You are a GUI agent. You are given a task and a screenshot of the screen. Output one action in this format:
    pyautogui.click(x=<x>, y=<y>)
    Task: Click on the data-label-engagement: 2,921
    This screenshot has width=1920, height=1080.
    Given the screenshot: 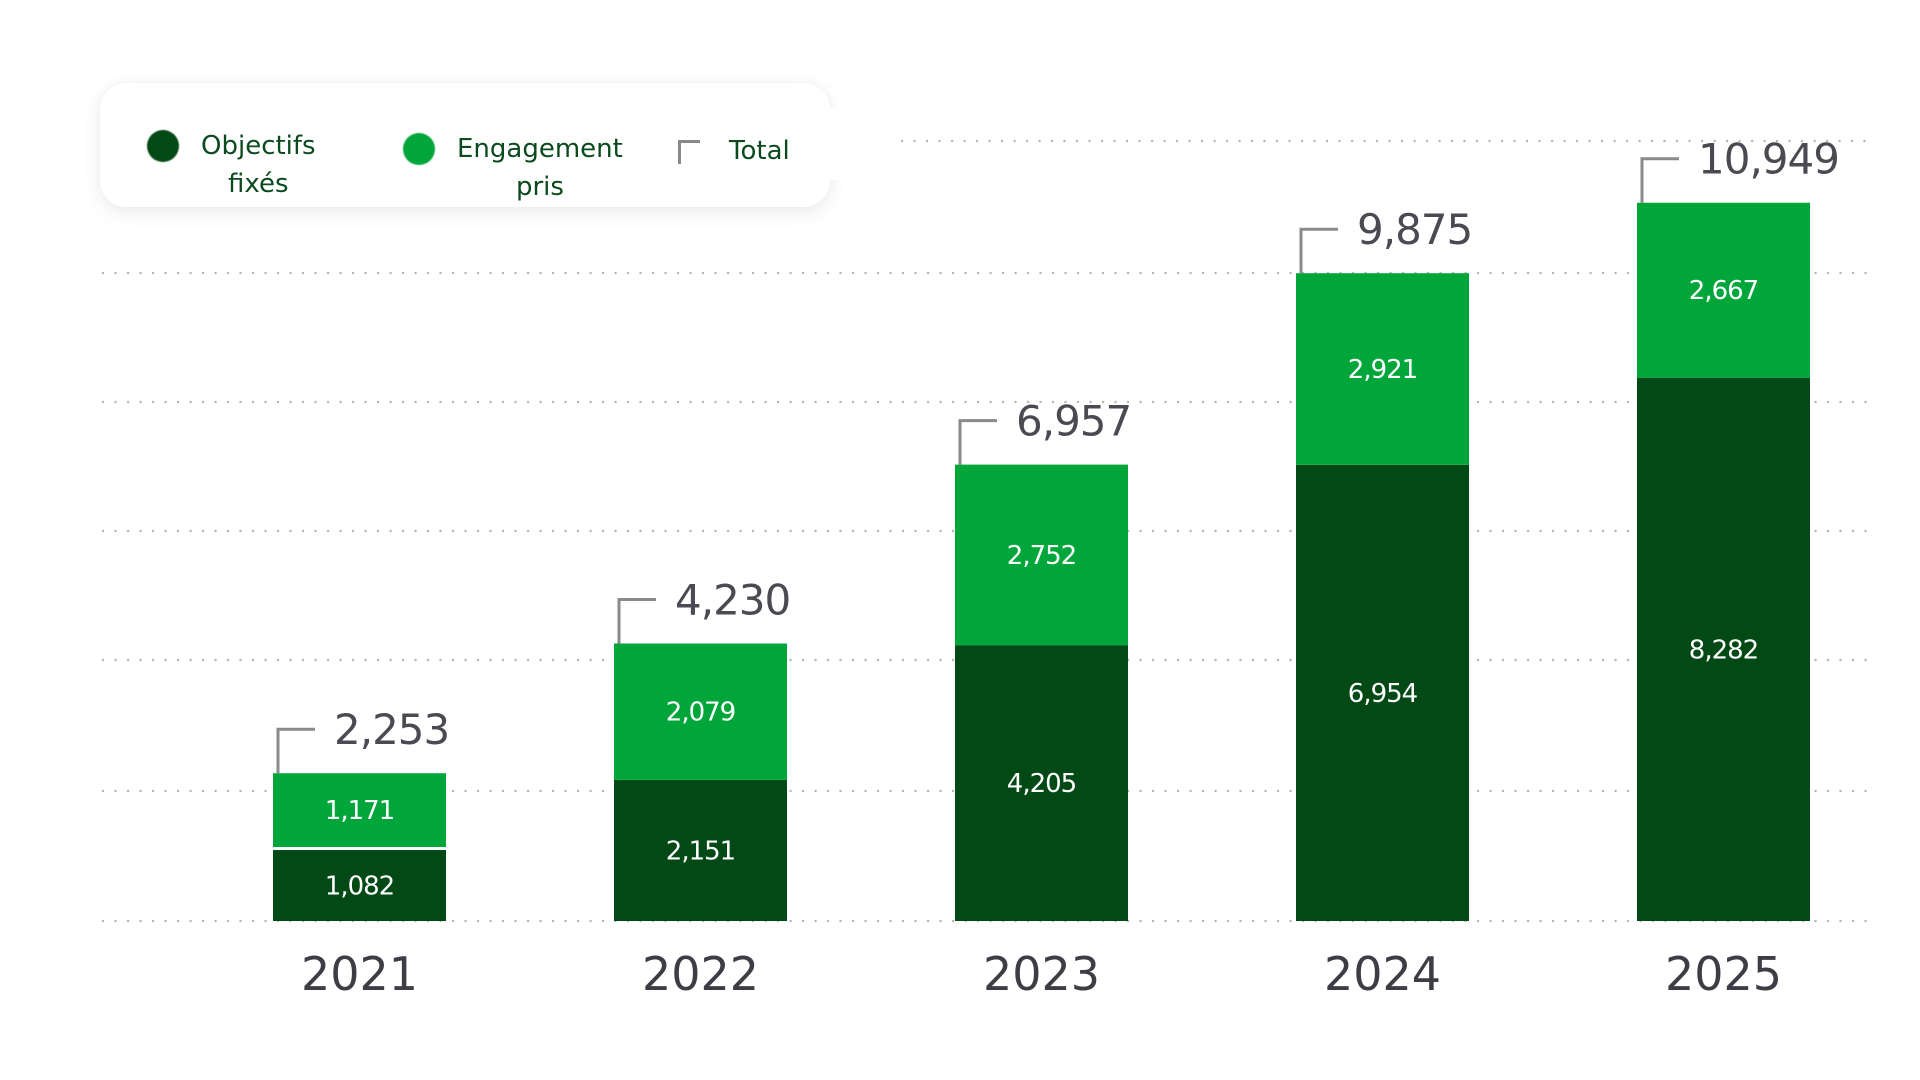 What is the action you would take?
    pyautogui.click(x=1382, y=370)
    